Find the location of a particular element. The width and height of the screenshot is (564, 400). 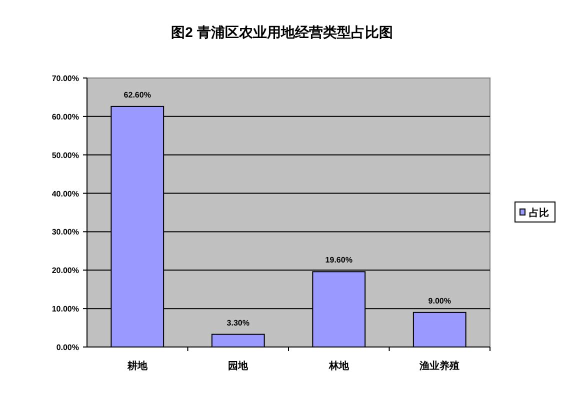

legend-label: 占比 is located at coordinates (539, 213).